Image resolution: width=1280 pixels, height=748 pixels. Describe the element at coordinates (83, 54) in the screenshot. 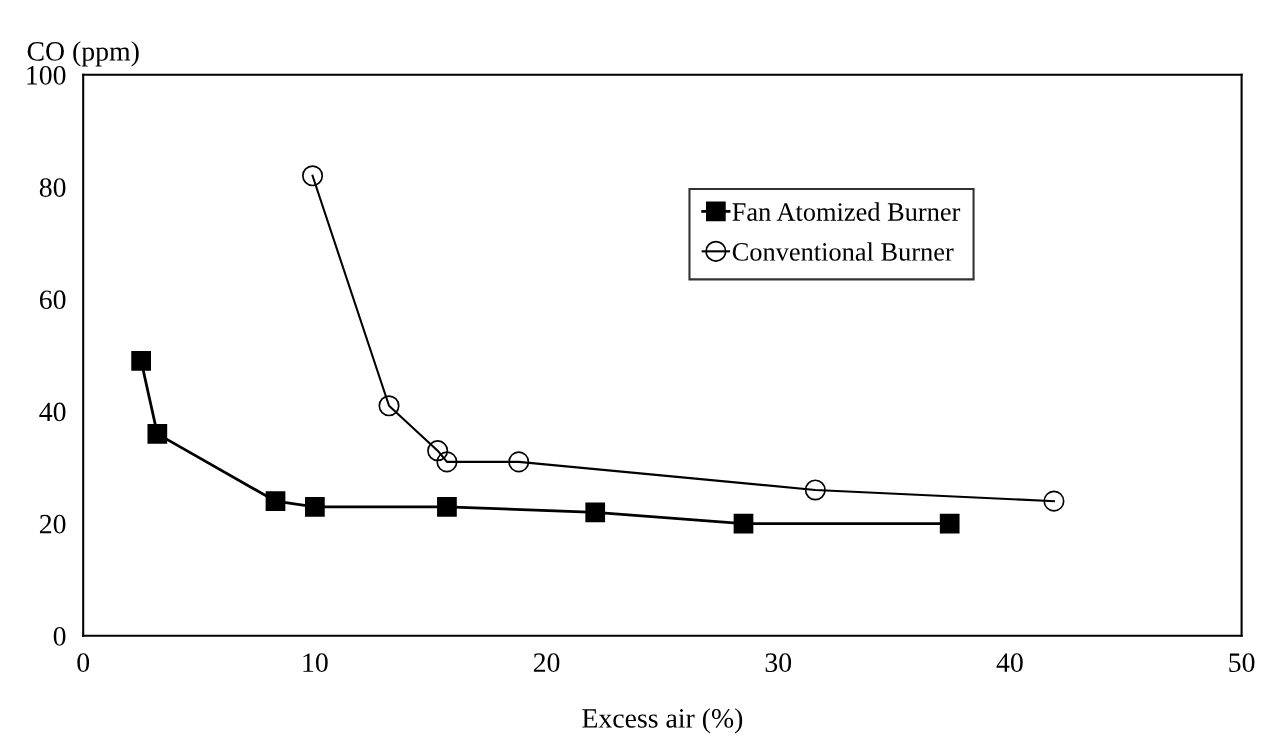

I see `y-axis-title: CO (ppm)` at that location.